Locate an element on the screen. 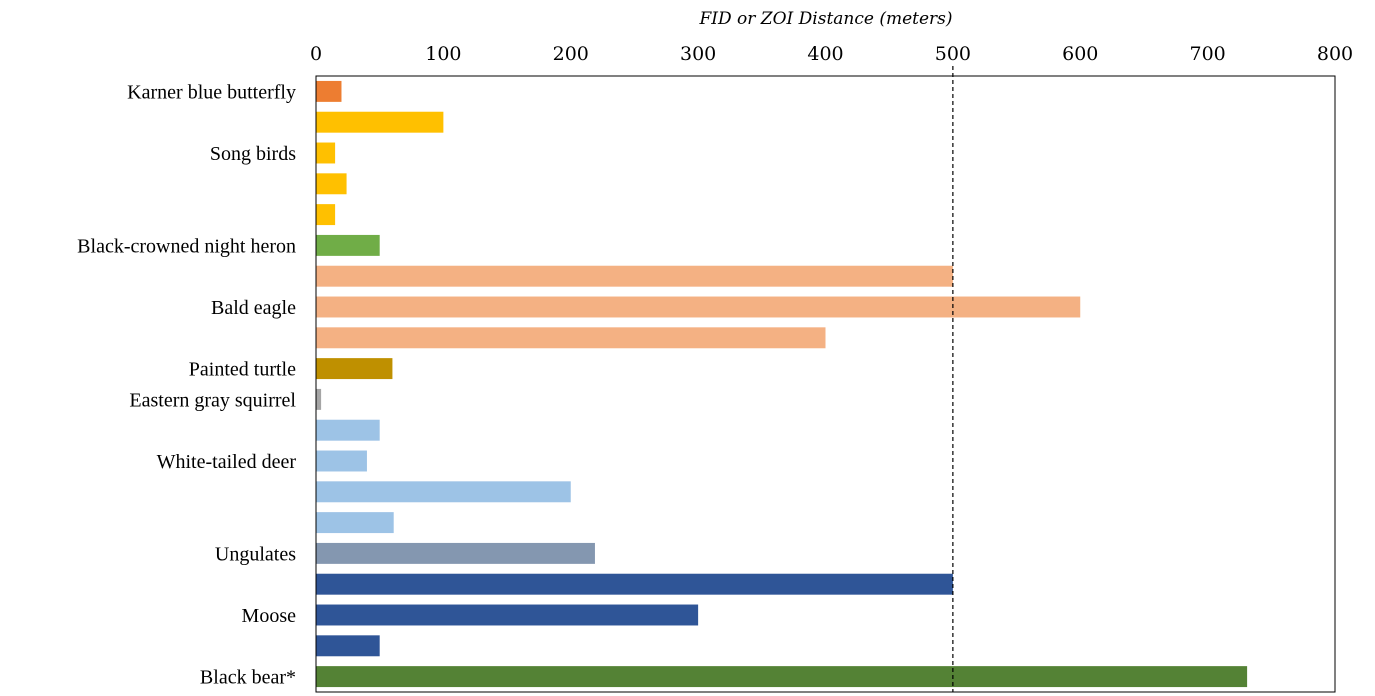  x-axis-ticks: 0 100 200 300 400 500 600 700 800 is located at coordinates (831, 54).